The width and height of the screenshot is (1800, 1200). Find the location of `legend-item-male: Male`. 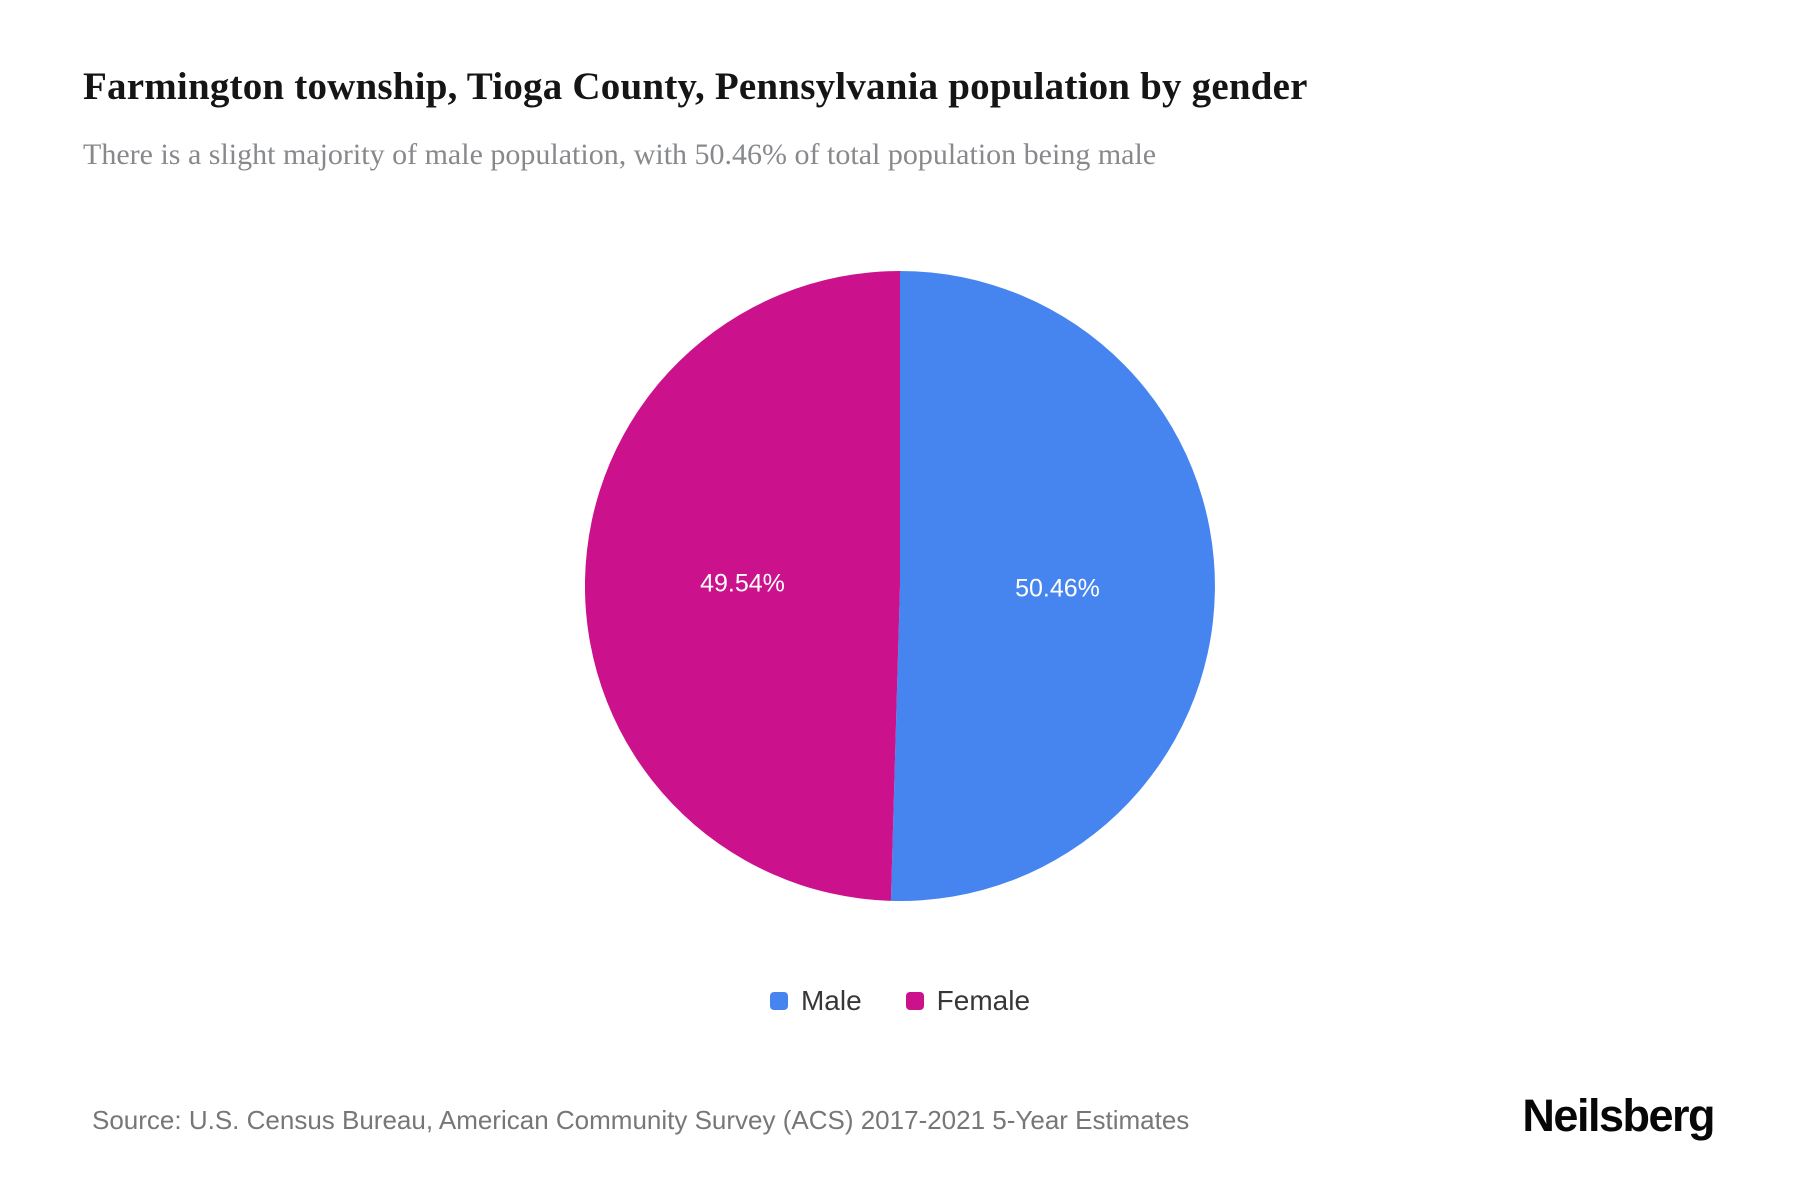

legend-item-male: Male is located at coordinates (815, 1001).